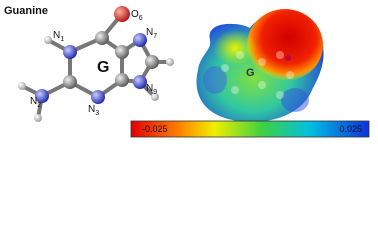 The image size is (378, 240). What do you see at coordinates (26, 11) in the screenshot?
I see `title: Guanine` at bounding box center [26, 11].